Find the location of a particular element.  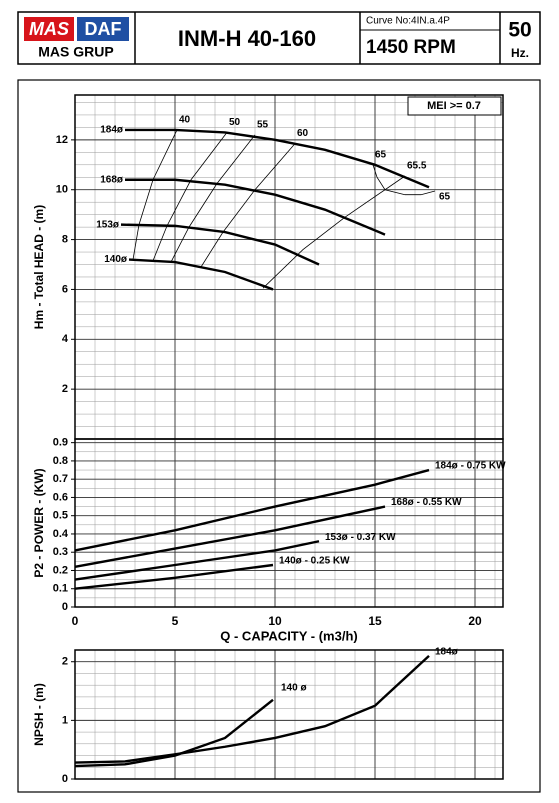

x-tick-label: 15 is located at coordinates (375, 621).